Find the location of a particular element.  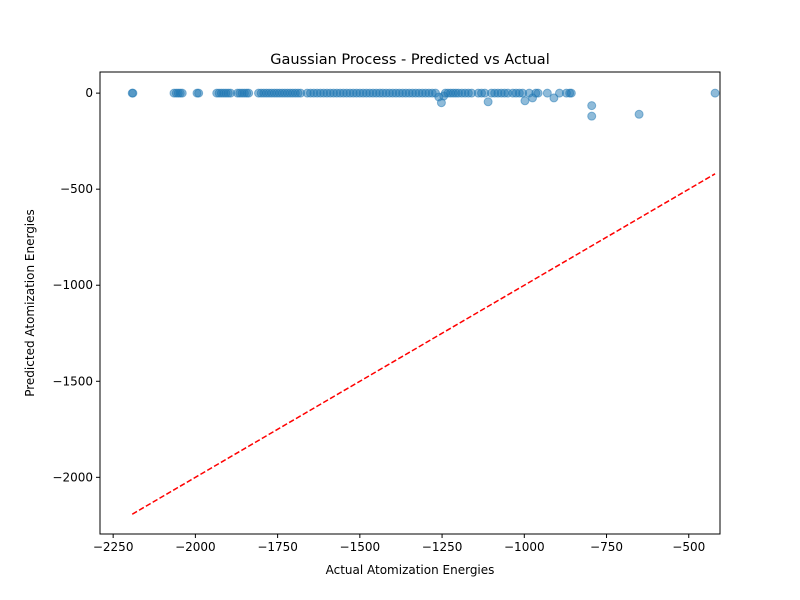

x-tick-label: −500 is located at coordinates (688, 547).